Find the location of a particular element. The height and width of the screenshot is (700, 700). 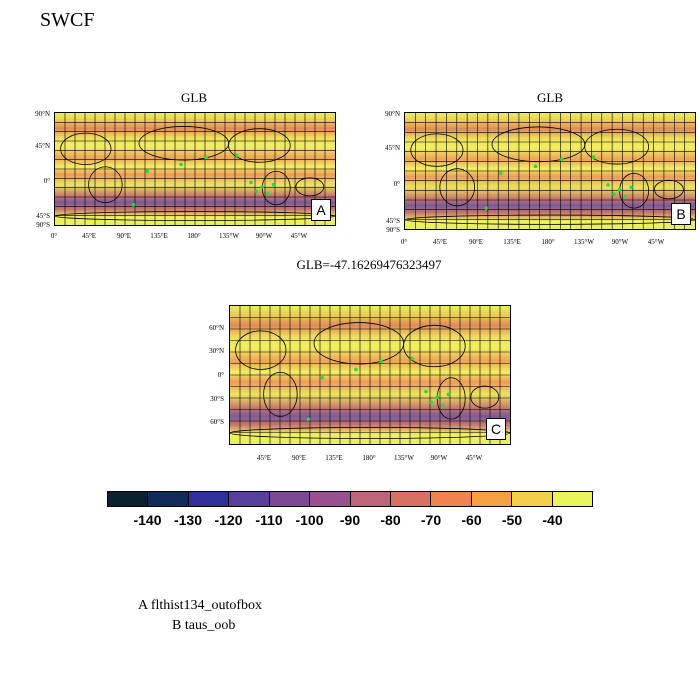

panel-c-ytick: 60°N is located at coordinates (216, 328).